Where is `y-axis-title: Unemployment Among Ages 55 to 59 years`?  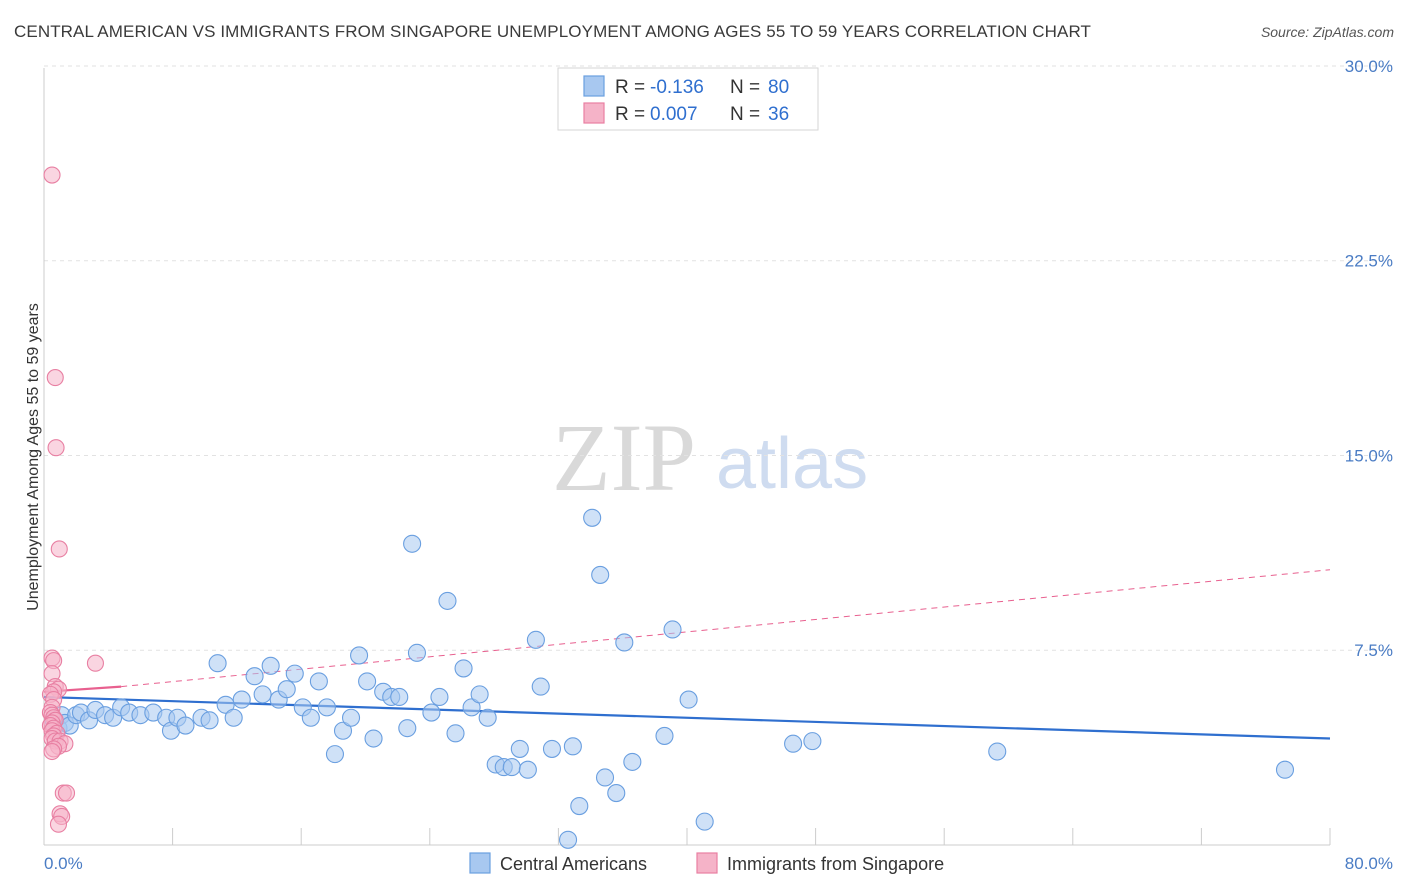 y-axis-title: Unemployment Among Ages 55 to 59 years is located at coordinates (33, 457).